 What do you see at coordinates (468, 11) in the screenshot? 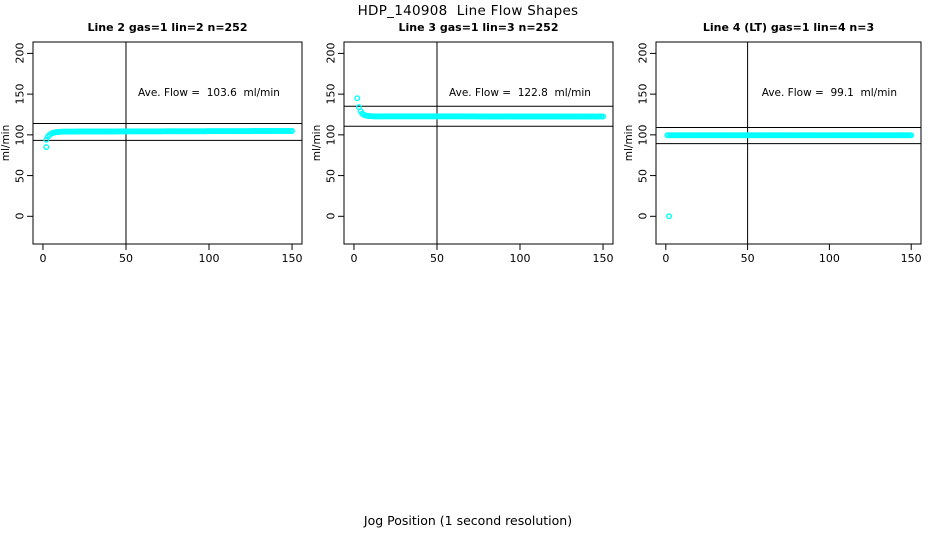
I see `figure-title: HDP_140908 Line Flow Shapes` at bounding box center [468, 11].